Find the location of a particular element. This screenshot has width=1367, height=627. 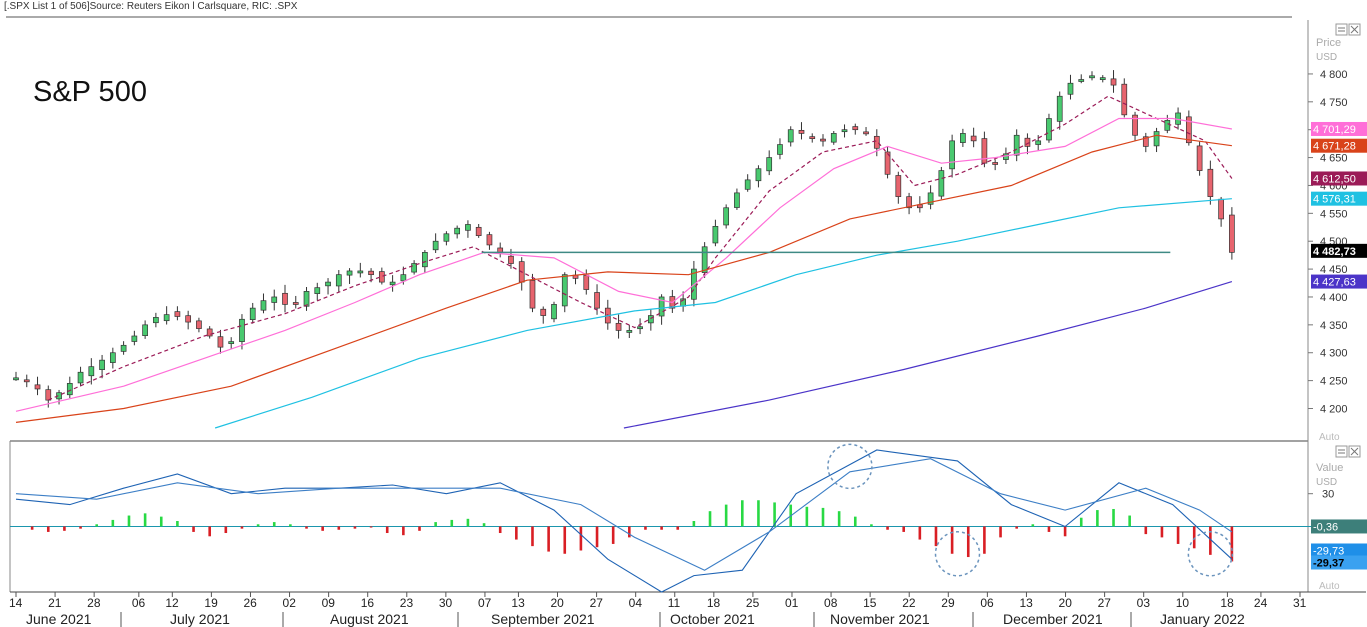

month-label: September 2021 is located at coordinates (543, 619).